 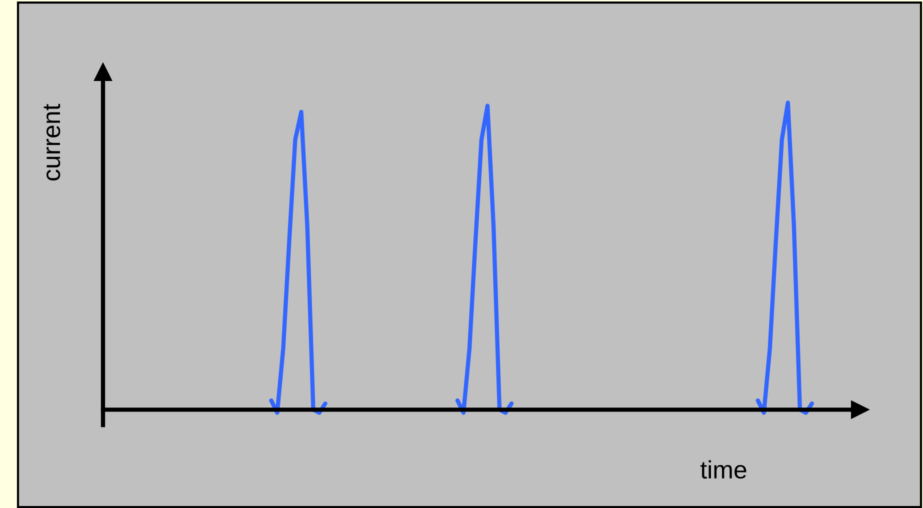 What do you see at coordinates (52, 142) in the screenshot?
I see `y-axis-title: current` at bounding box center [52, 142].